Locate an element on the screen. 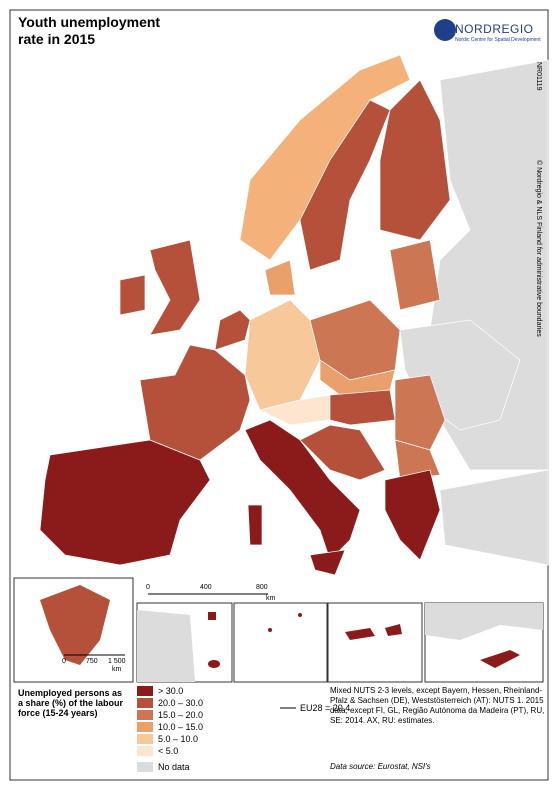  inset-scale-tick: 750 is located at coordinates (92, 661).